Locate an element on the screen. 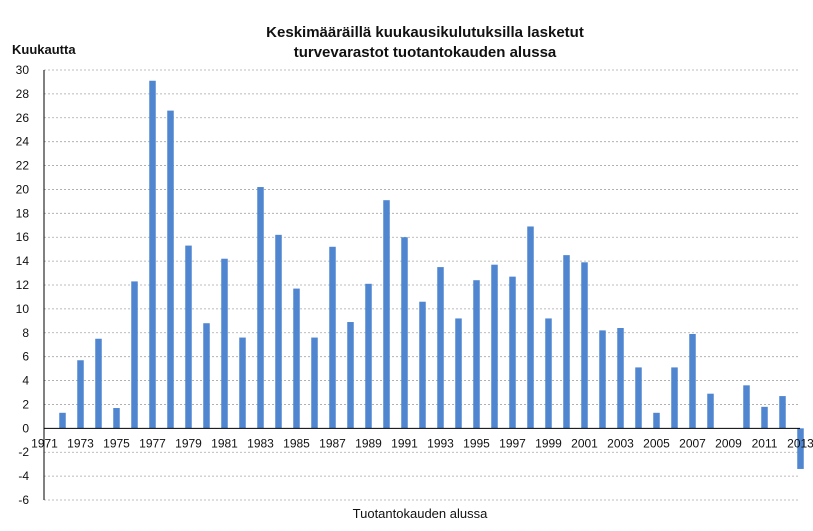 This screenshot has width=813, height=531. x-tick-label: 2007 is located at coordinates (692, 443).